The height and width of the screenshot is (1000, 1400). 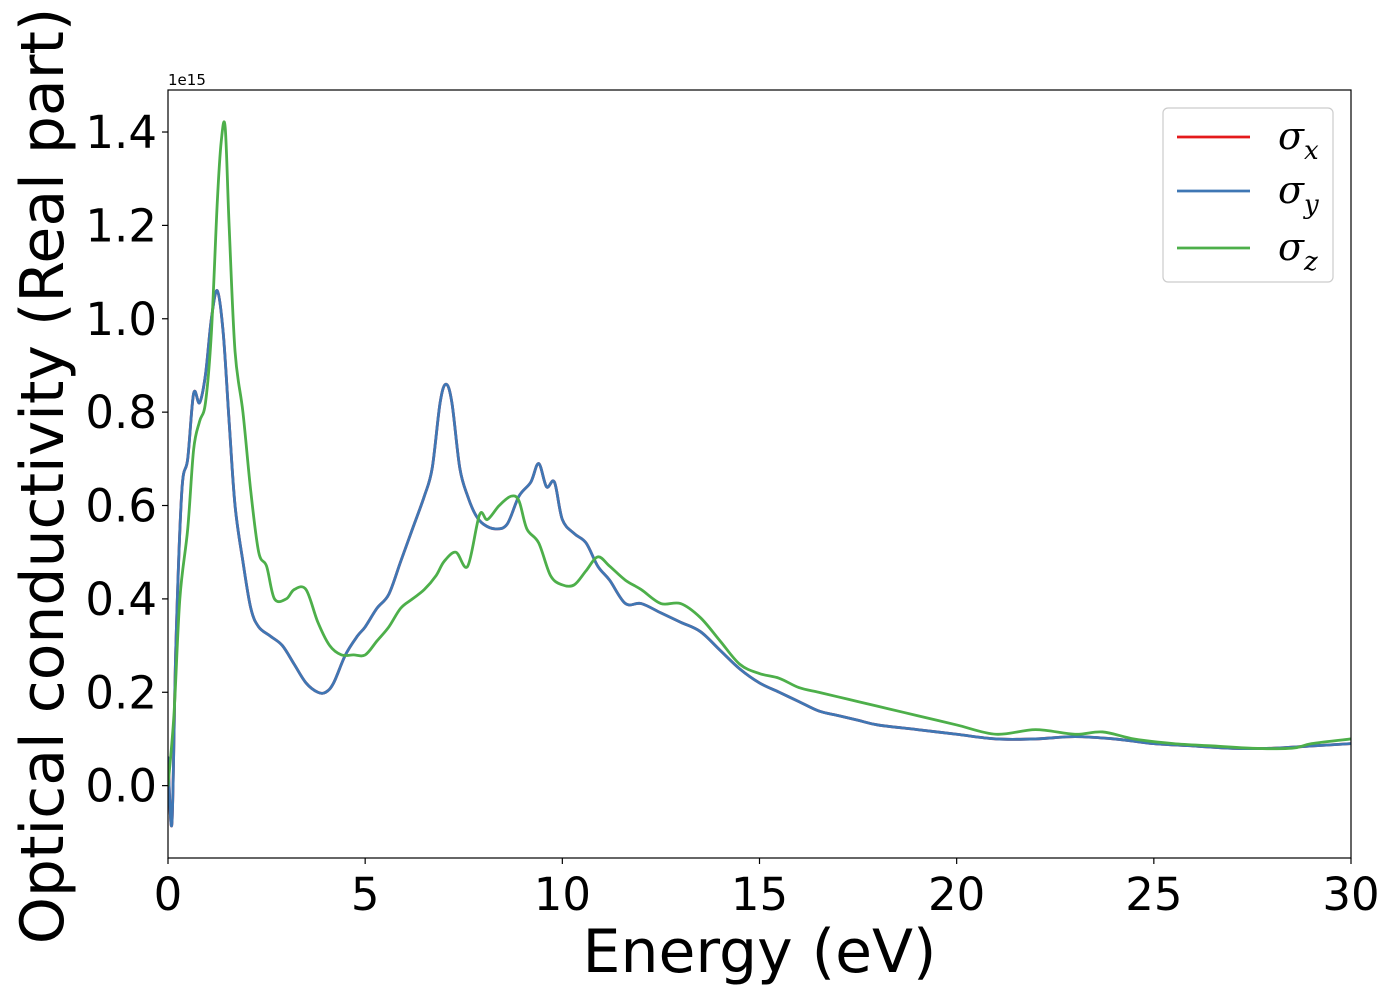 What do you see at coordinates (1298, 140) in the screenshot?
I see `legend-label-sigma-x: σx` at bounding box center [1298, 140].